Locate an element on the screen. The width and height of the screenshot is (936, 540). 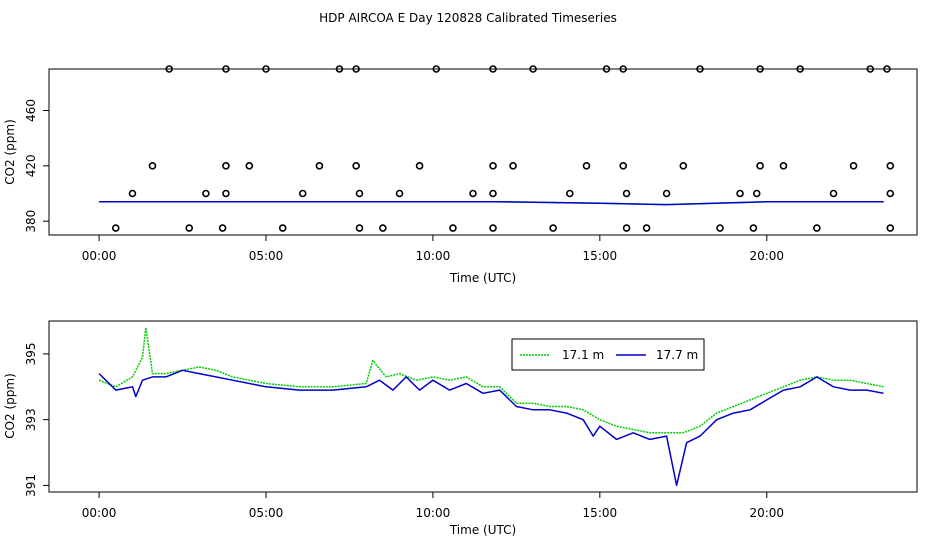
top-series is located at coordinates (491, 203).